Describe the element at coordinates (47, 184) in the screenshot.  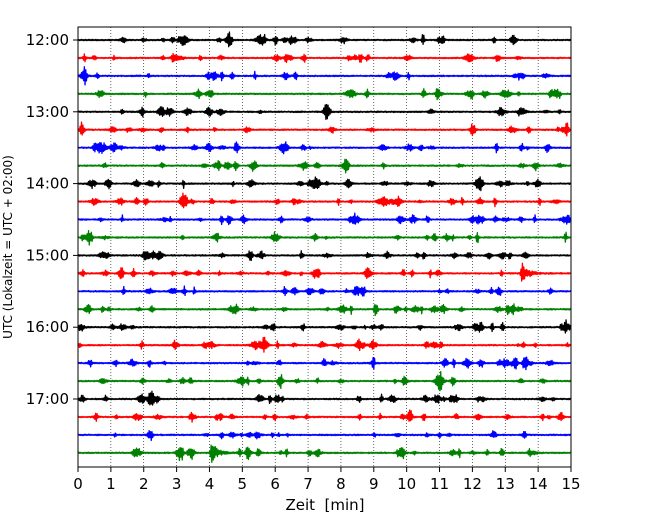
I see `y-tick-label: 14:00` at that location.